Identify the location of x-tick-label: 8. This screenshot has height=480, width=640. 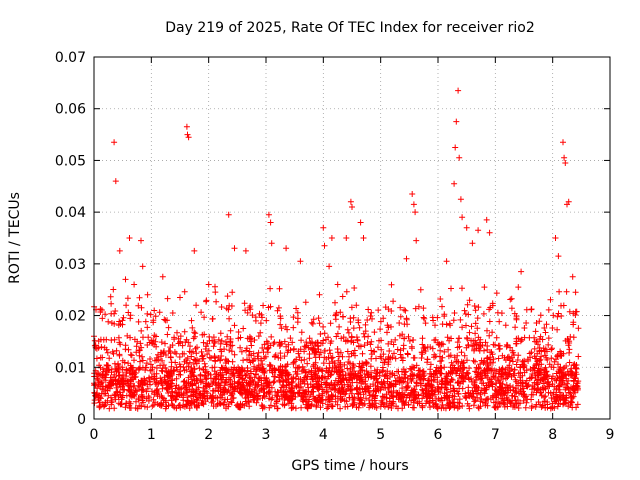
(552, 435).